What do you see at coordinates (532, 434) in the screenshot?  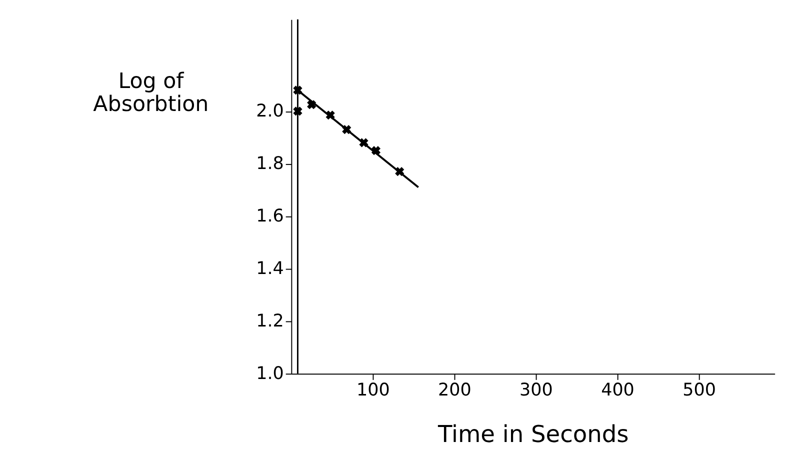 I see `x-axis-title: Time in Seconds` at bounding box center [532, 434].